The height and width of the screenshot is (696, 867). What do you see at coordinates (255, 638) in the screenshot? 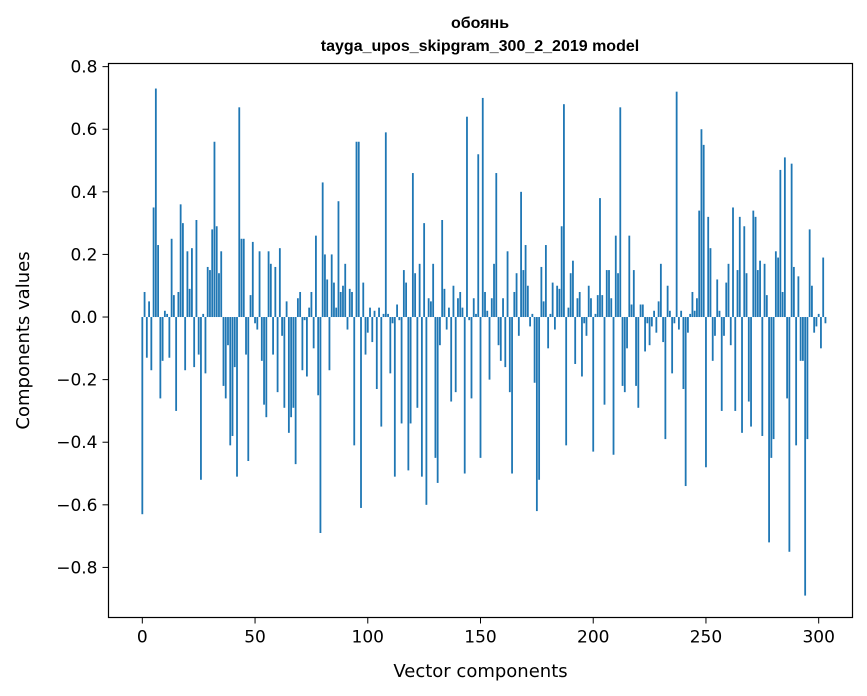
I see `x-tick-label: 50` at bounding box center [255, 638].